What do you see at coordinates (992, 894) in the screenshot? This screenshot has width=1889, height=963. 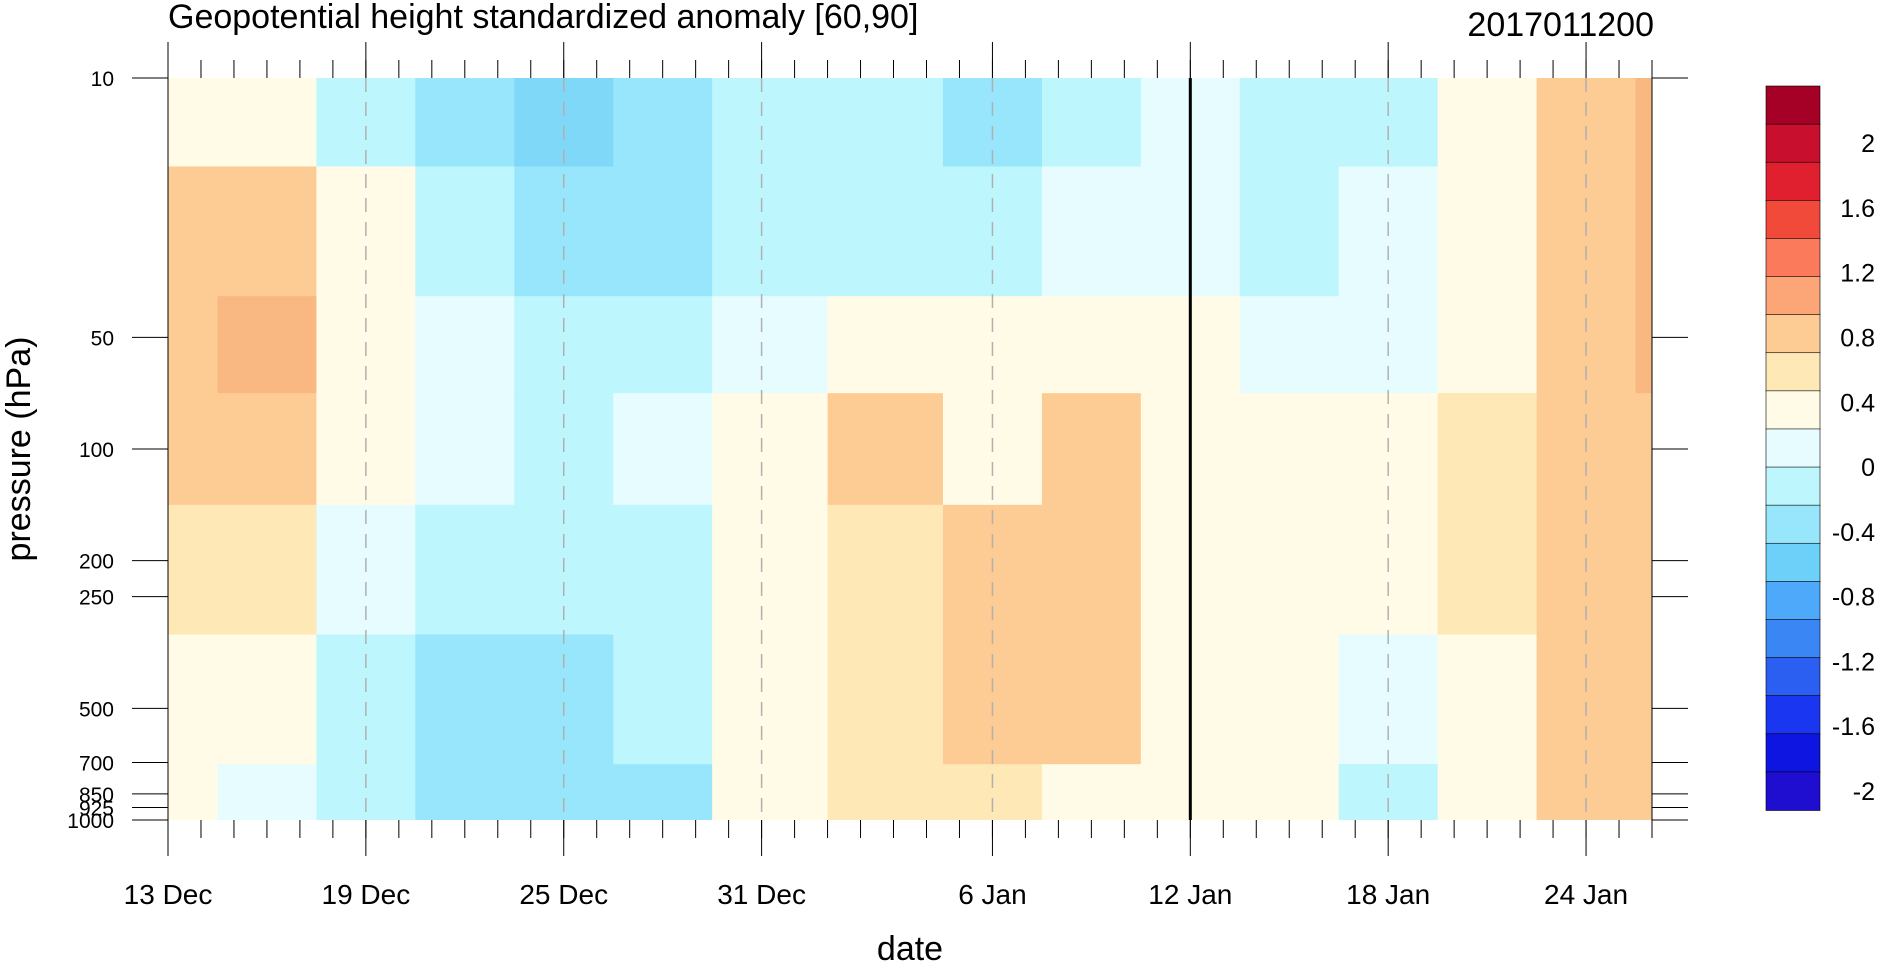 I see `x-tick-label: 6 Jan` at bounding box center [992, 894].